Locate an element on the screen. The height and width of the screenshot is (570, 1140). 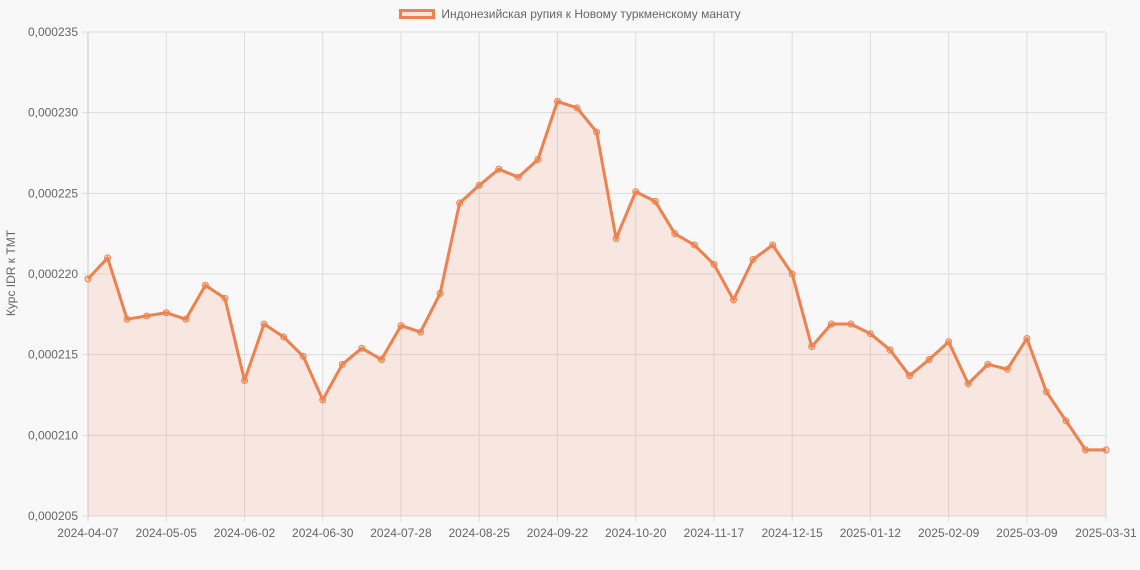
y-tick-label: 0,000230 is located at coordinates (53, 113).